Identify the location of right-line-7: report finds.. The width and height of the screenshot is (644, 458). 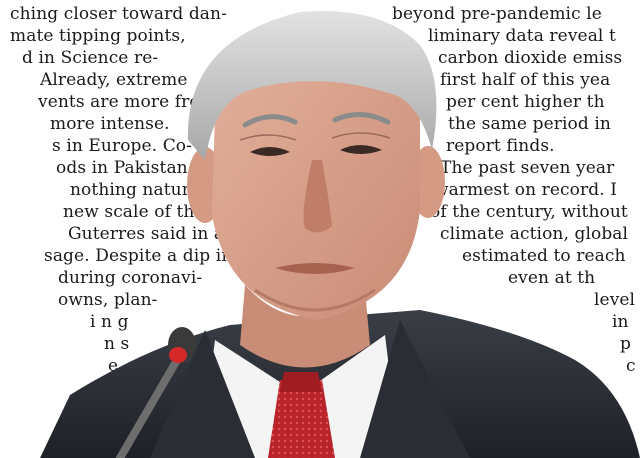
(500, 146).